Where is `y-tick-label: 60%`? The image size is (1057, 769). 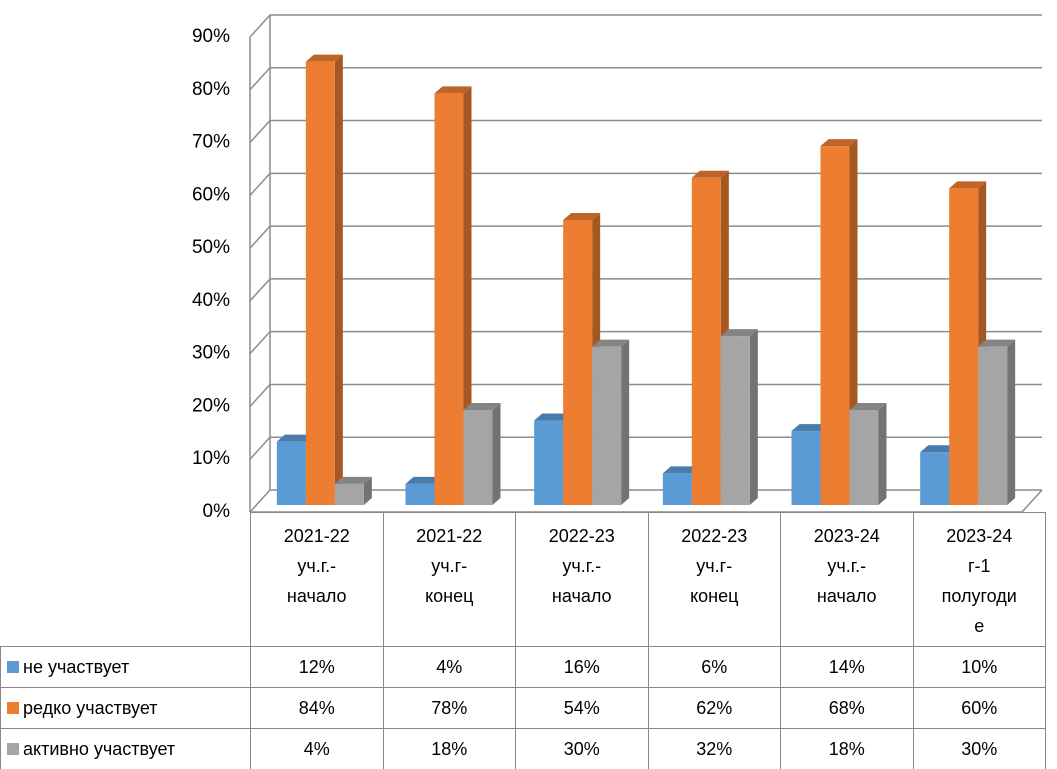 y-tick-label: 60% is located at coordinates (211, 194).